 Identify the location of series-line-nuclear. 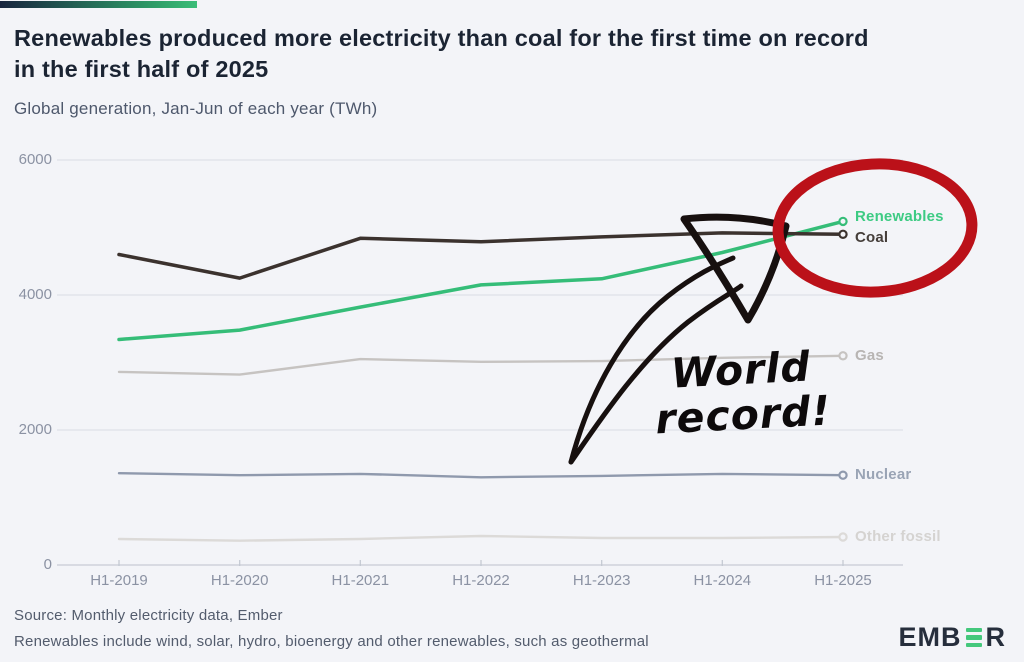
(481, 475).